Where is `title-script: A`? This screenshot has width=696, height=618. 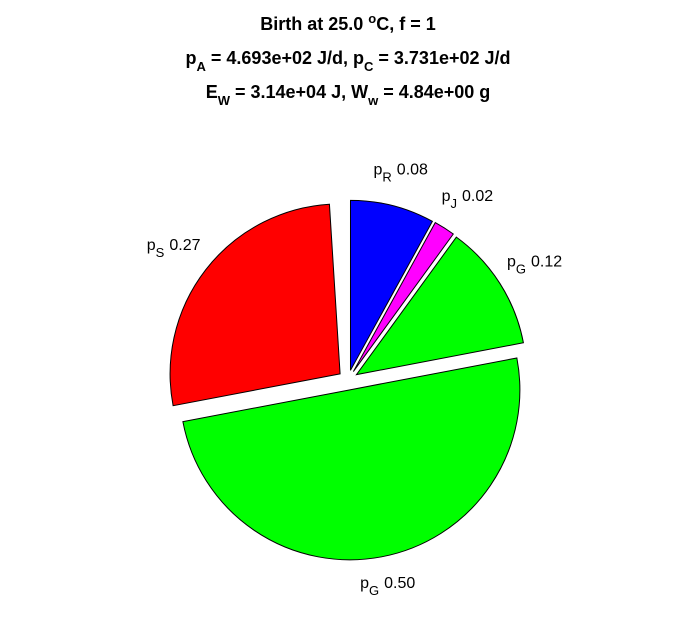
title-script: A is located at coordinates (202, 66).